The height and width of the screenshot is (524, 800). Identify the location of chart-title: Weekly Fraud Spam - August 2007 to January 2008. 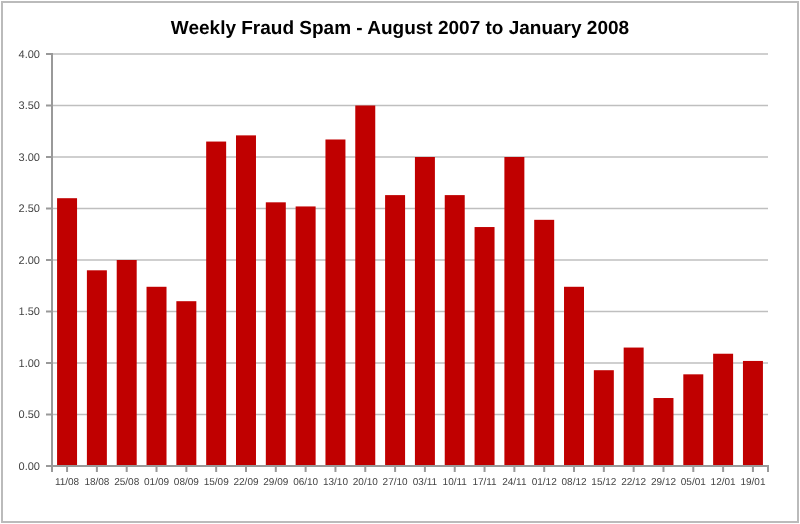
(400, 29).